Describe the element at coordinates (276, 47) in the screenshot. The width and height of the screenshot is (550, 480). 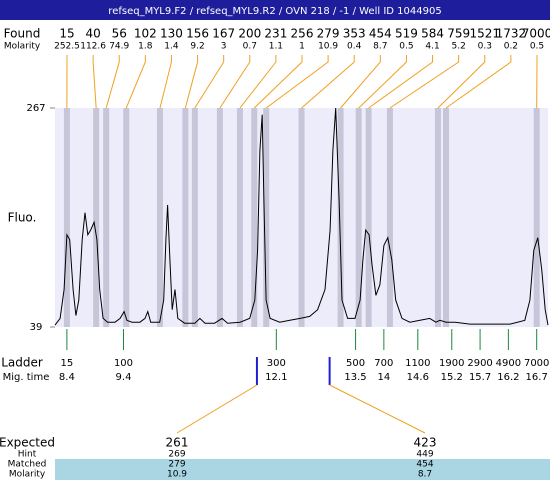
I see `found-molarity: 1.1` at that location.